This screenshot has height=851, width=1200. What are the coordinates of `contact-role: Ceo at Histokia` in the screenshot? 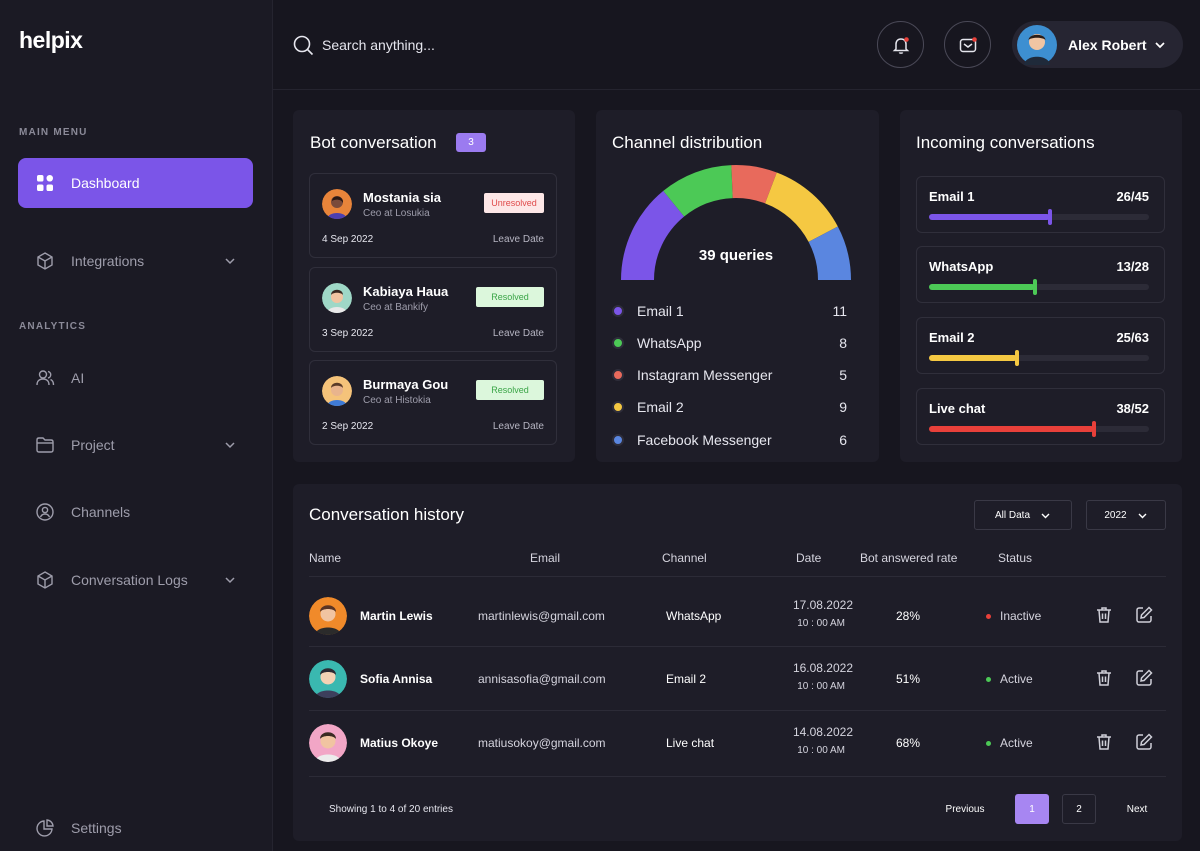 It's located at (397, 400).